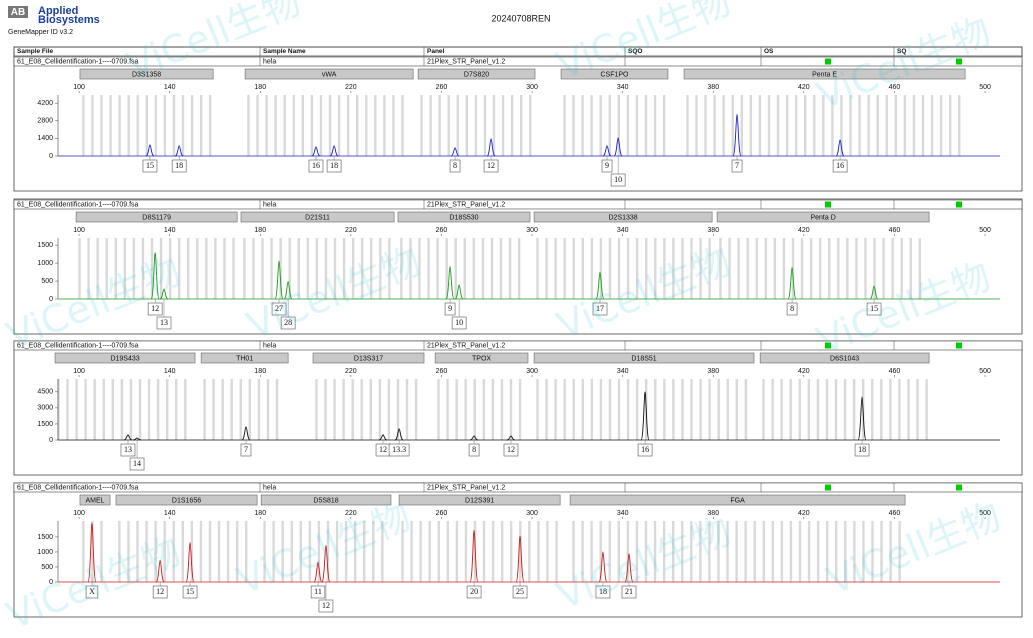 The image size is (1033, 638). Describe the element at coordinates (244, 358) in the screenshot. I see `marker-name: TH01` at that location.